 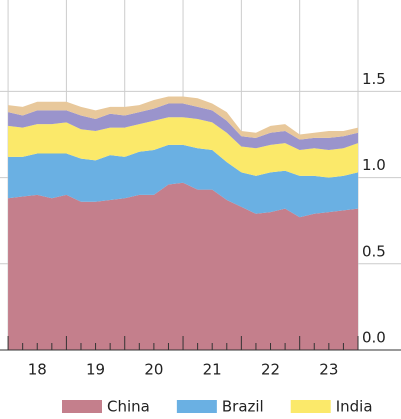 I want to click on x-tick-label: 19, so click(x=95, y=370).